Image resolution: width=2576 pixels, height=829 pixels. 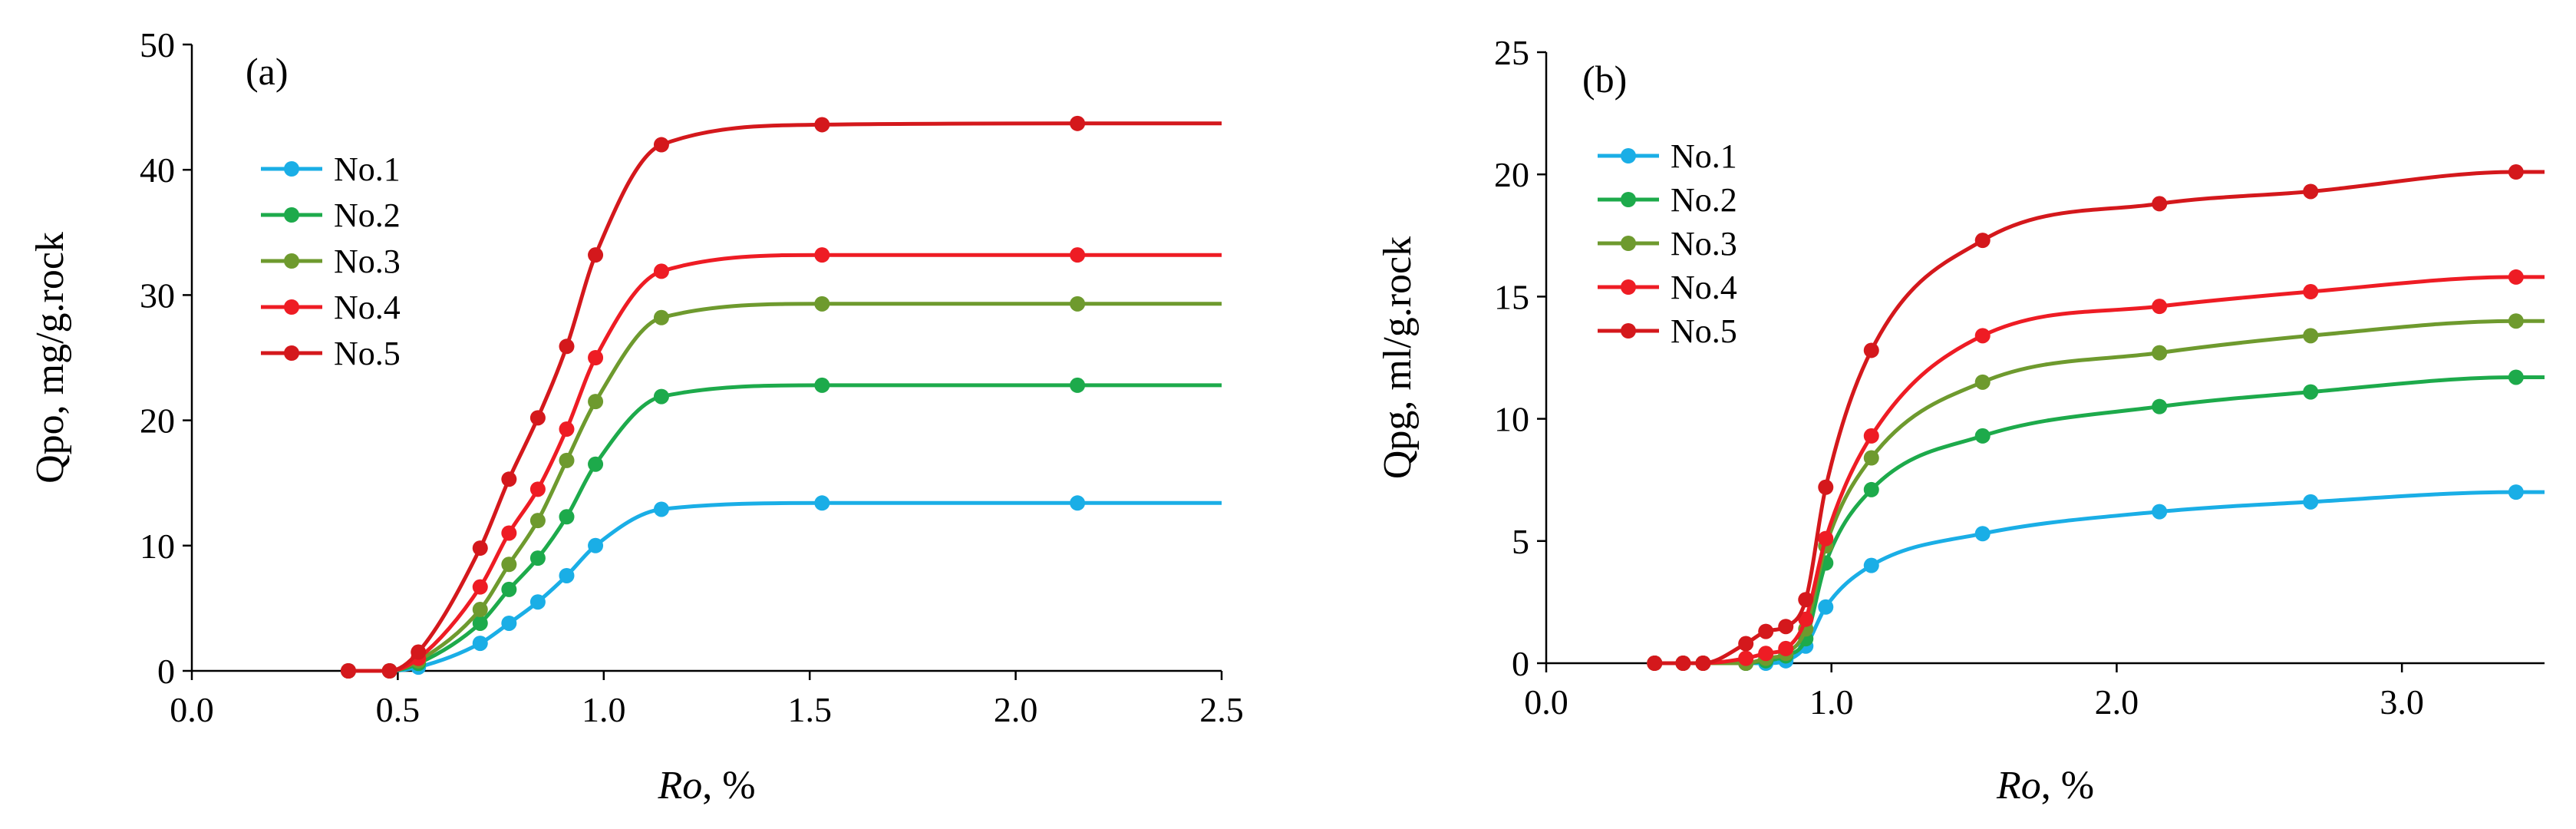 I want to click on y-axis-label: Qpg, ml/g.rock, so click(x=1398, y=357).